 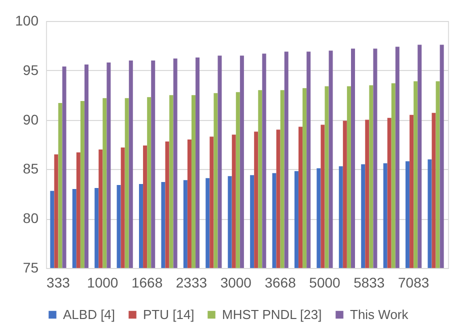 I want to click on legend-label: This Work, so click(x=379, y=314).